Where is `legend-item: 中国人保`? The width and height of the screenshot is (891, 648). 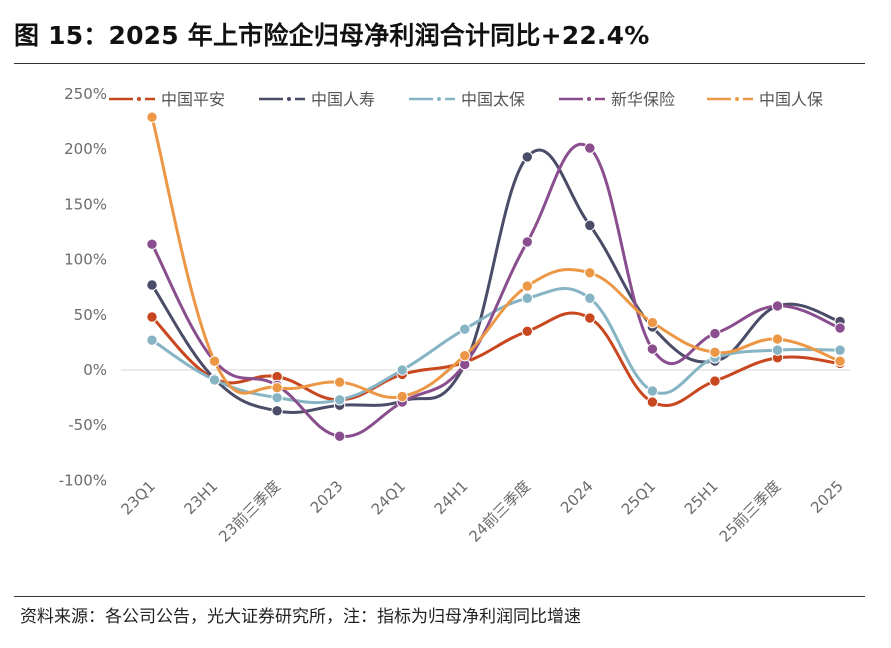
legend-item: 中国人保 is located at coordinates (765, 99).